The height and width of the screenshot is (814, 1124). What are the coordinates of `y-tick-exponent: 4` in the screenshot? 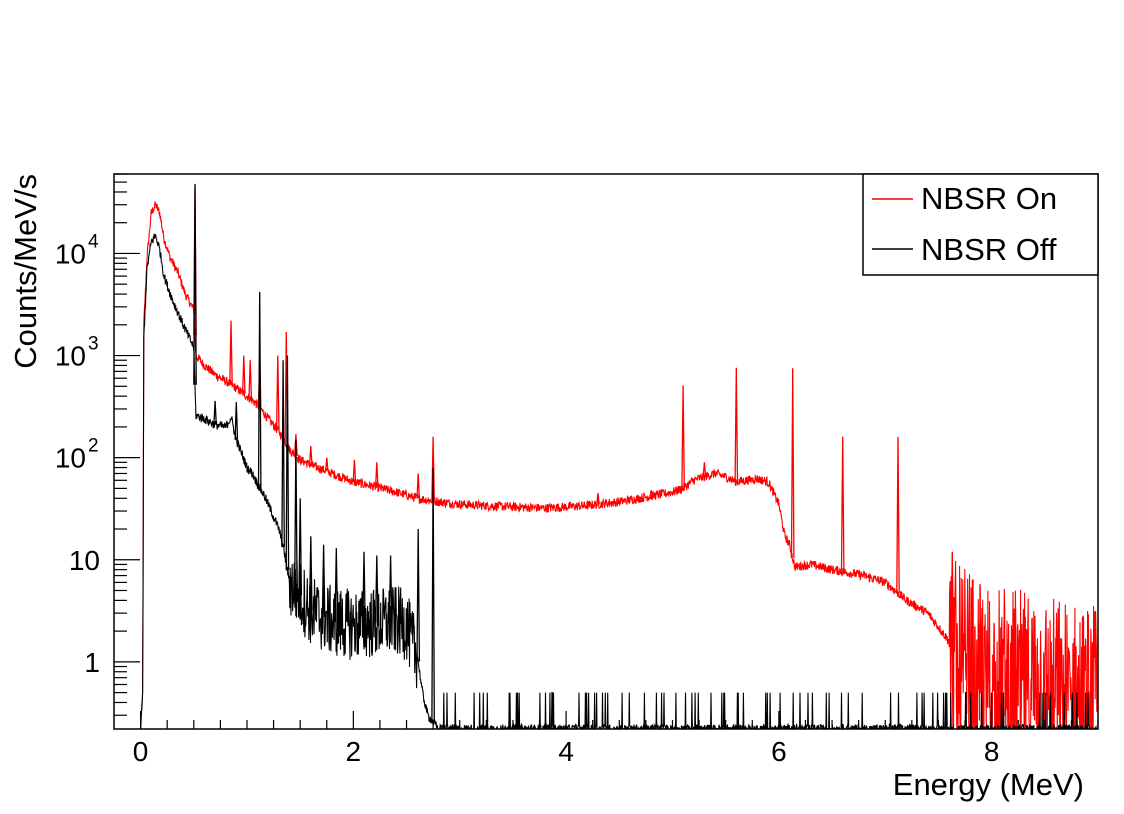 It's located at (93, 241).